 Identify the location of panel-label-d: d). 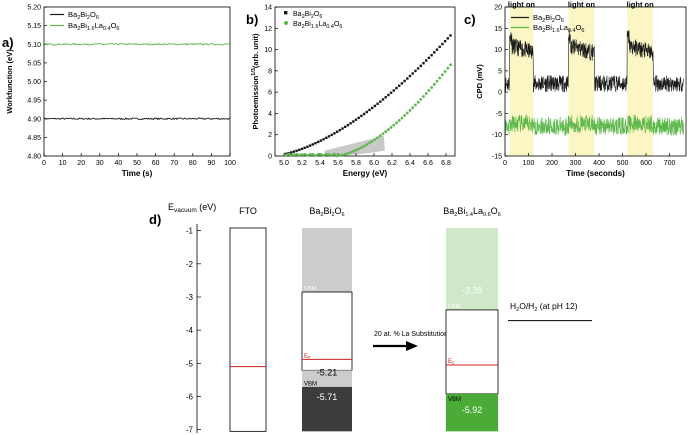
(155, 219).